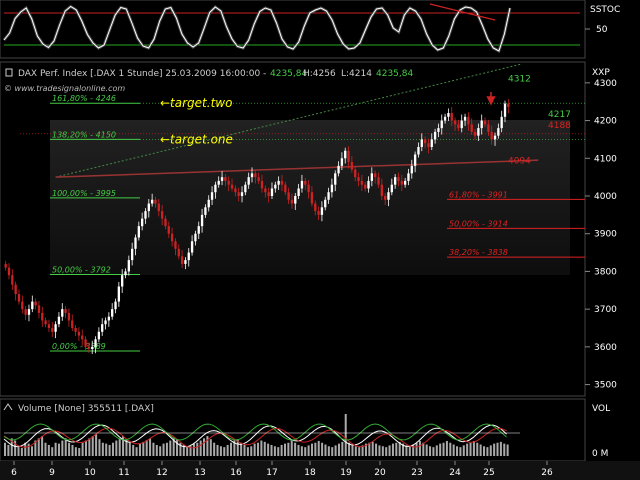 The width and height of the screenshot is (640, 480). Describe the element at coordinates (547, 473) in the screenshot. I see `x-tick-label-14: 26` at that location.